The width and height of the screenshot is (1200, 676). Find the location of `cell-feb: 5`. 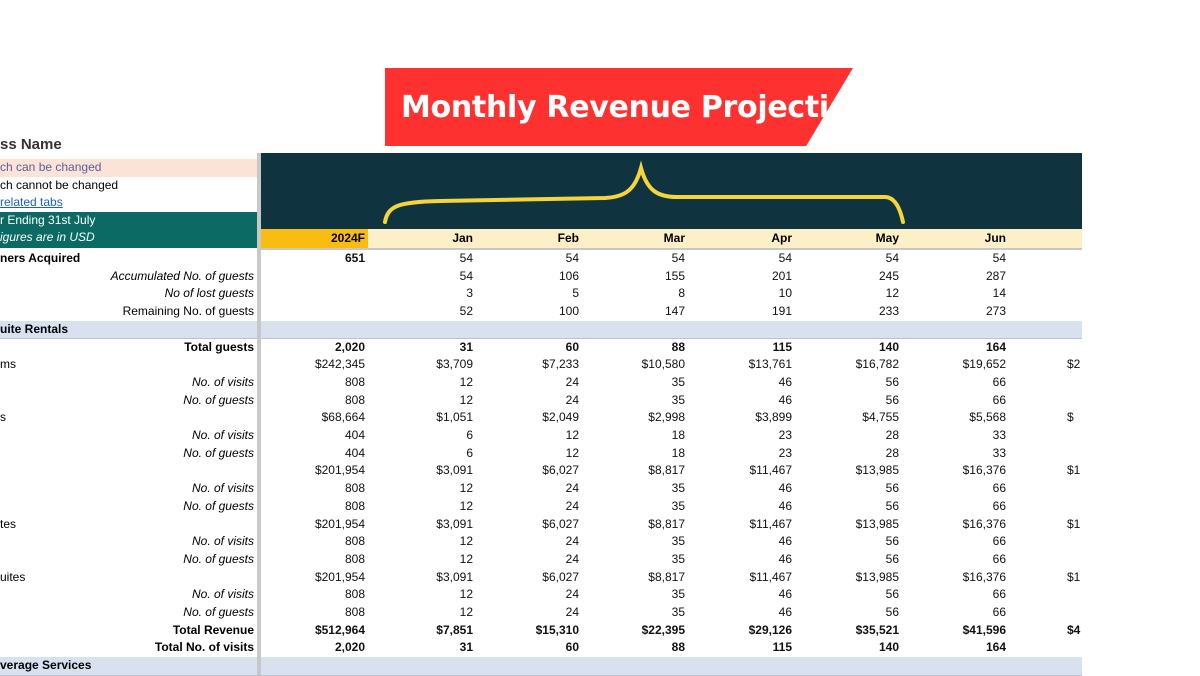

cell-feb: 5 is located at coordinates (575, 293).